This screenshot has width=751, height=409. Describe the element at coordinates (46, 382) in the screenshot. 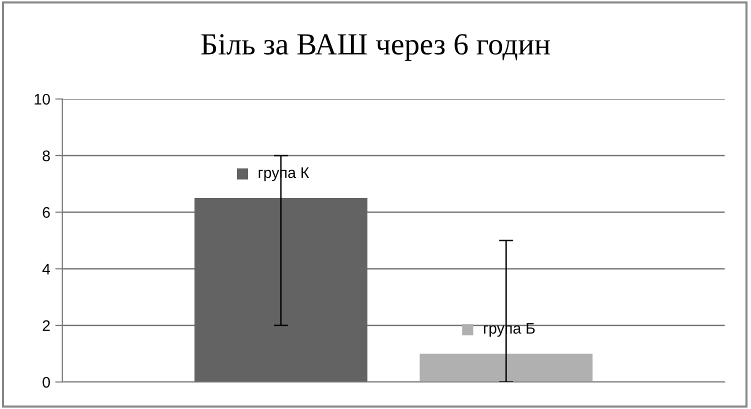

I see `y-tick-label: 0` at that location.